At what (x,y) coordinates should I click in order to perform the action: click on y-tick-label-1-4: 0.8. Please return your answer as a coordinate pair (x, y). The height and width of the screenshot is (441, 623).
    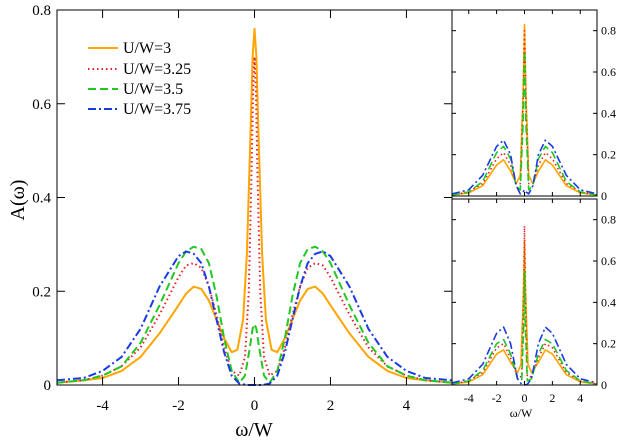
    Looking at the image, I should click on (608, 31).